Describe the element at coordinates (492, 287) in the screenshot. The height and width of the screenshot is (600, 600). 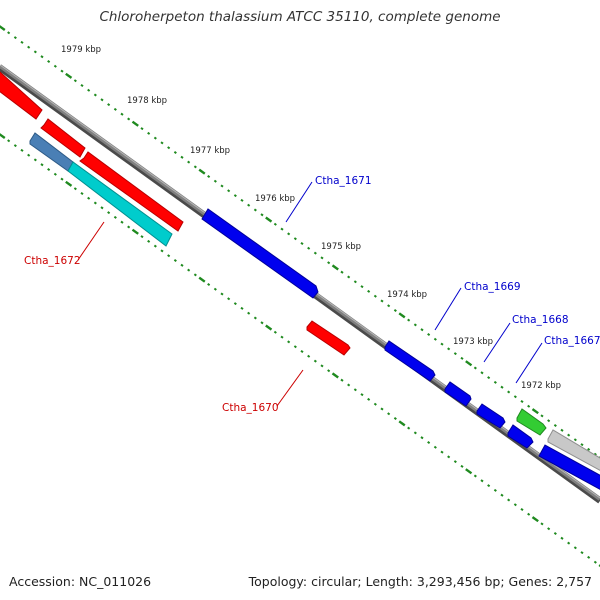
I see `gene-label-ctha-1669: Ctha_1669` at that location.